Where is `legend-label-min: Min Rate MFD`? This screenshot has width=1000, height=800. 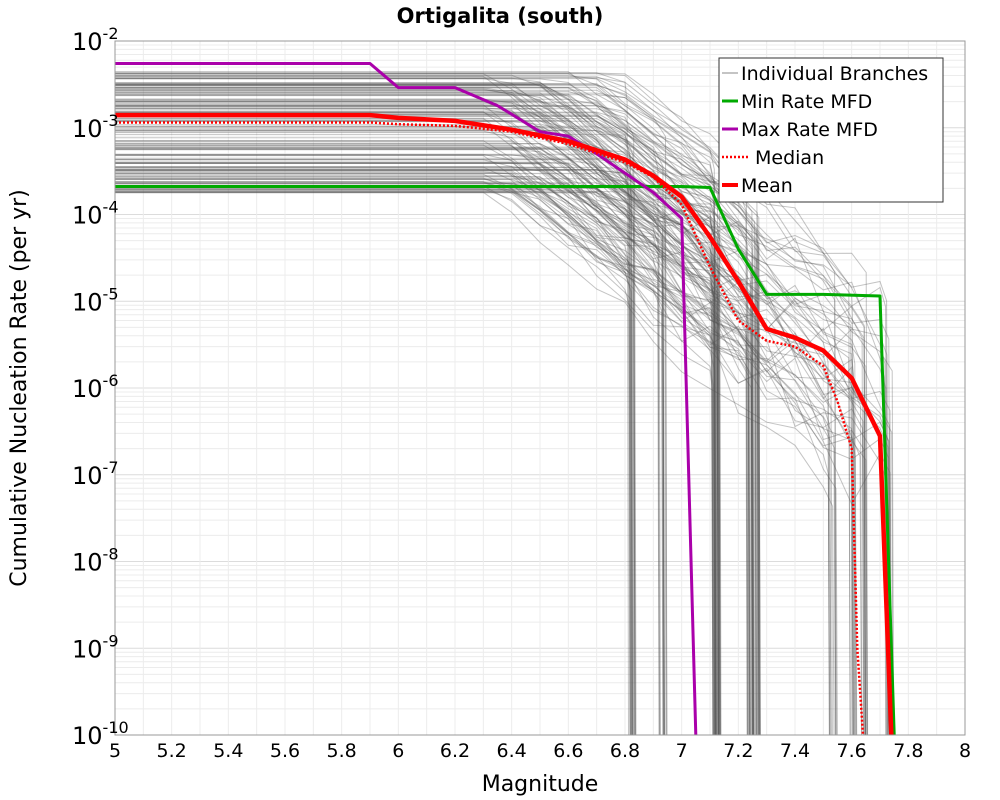
legend-label-min: Min Rate MFD is located at coordinates (806, 102).